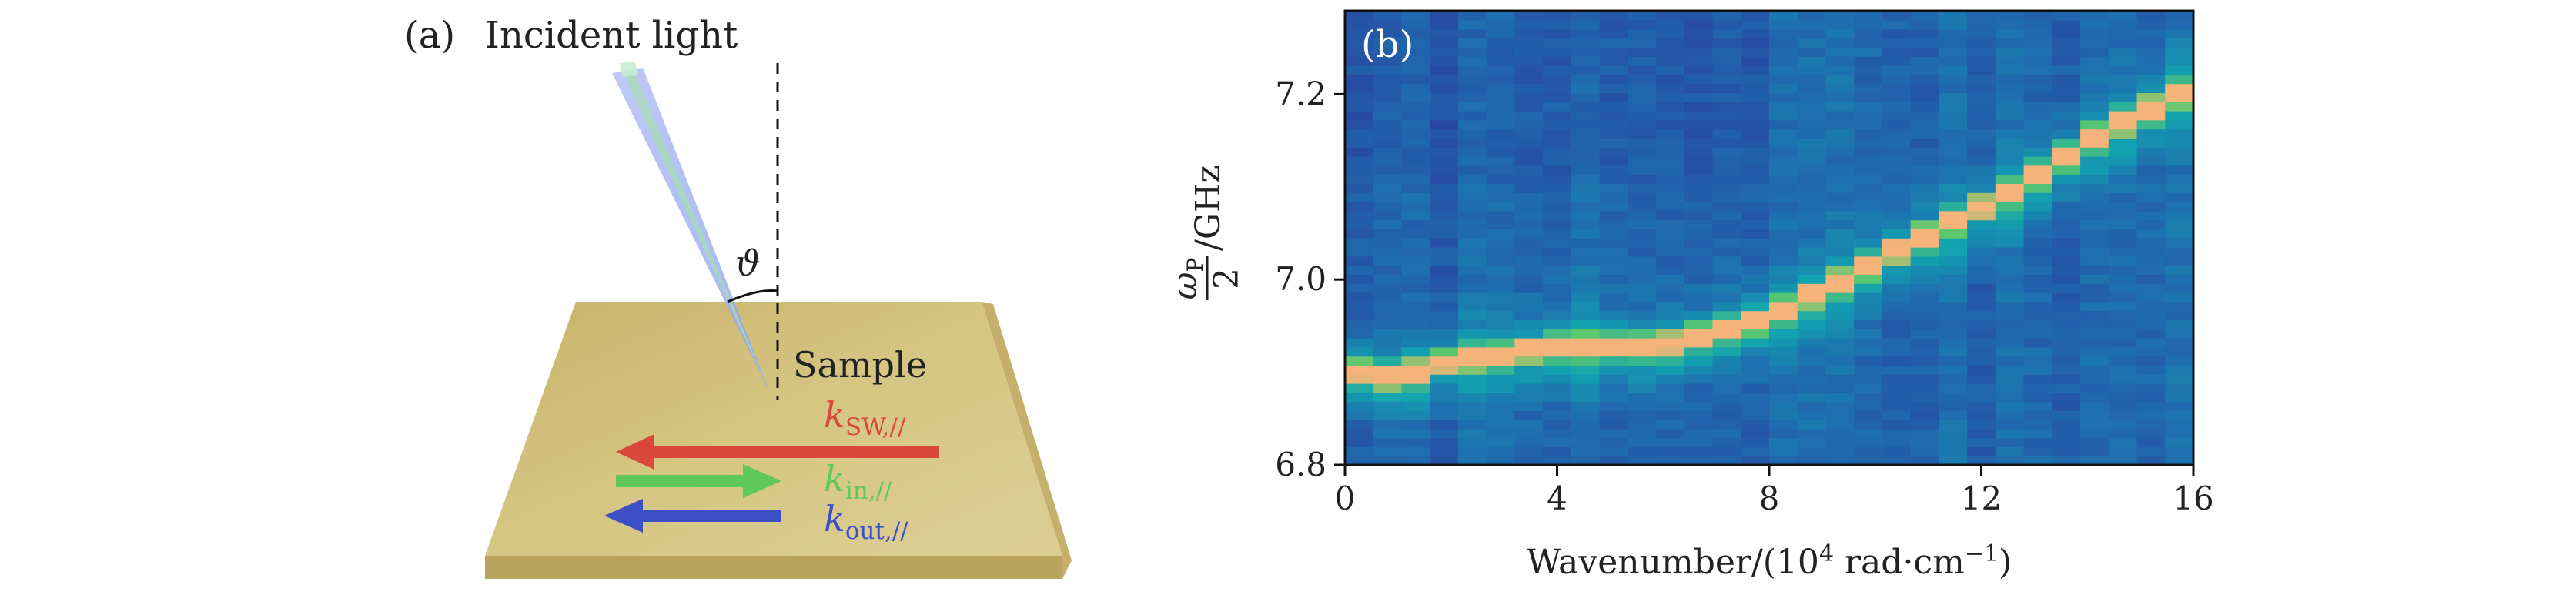 The width and height of the screenshot is (2576, 595). What do you see at coordinates (1346, 498) in the screenshot?
I see `x-tick-label: 0` at bounding box center [1346, 498].